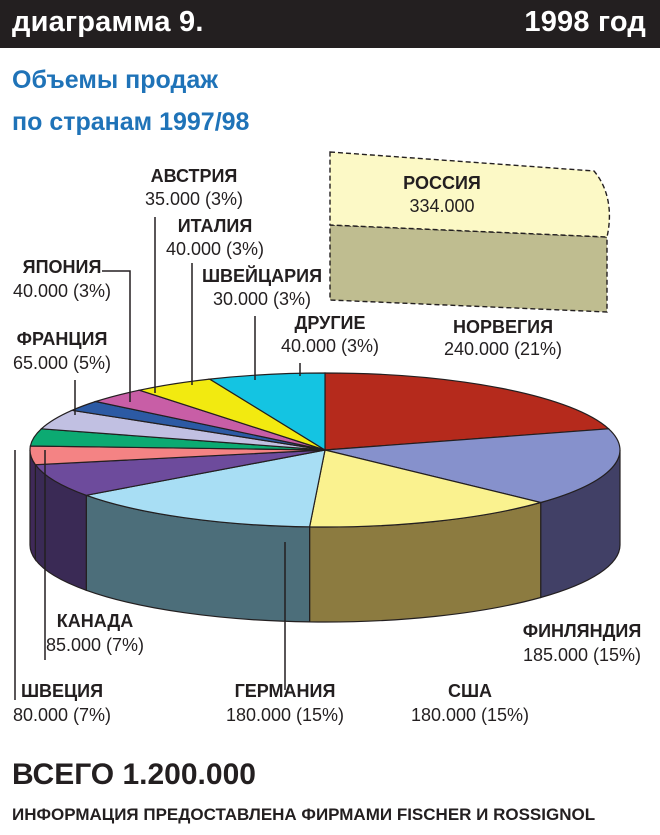  I want to click on russia-value: 334.000, so click(441, 206).